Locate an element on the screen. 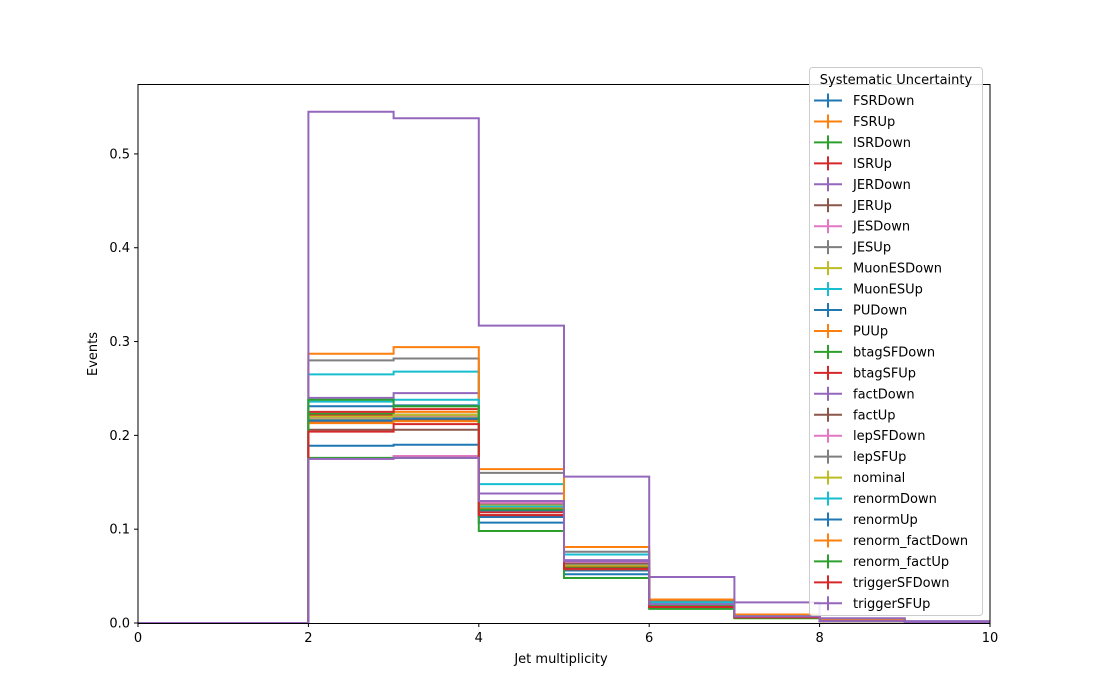 This screenshot has height=700, width=1100. legend-item-PUUp: PUUp is located at coordinates (851, 331).